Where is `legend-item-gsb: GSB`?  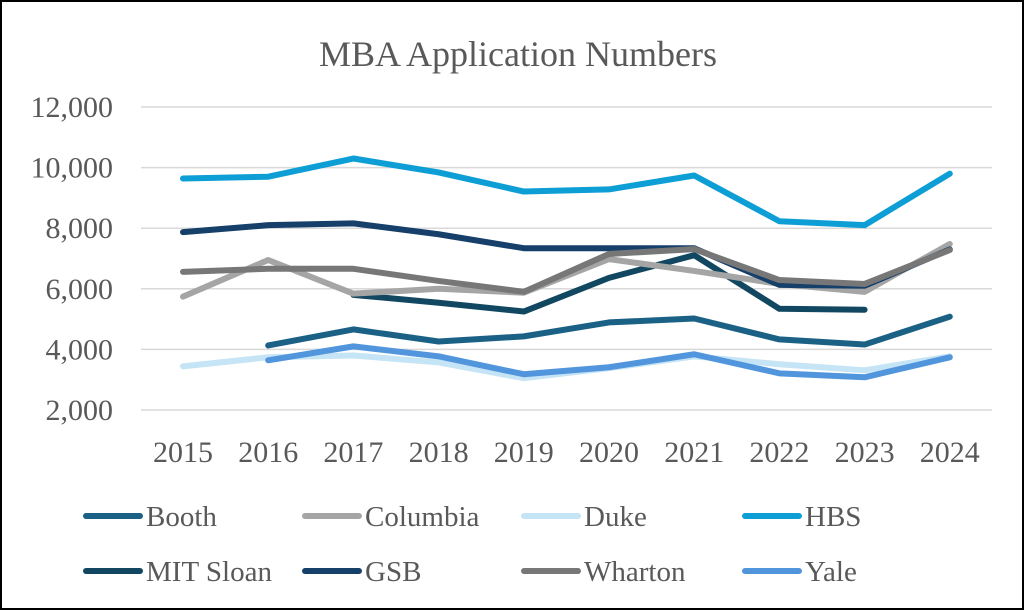
legend-item-gsb: GSB is located at coordinates (361, 572).